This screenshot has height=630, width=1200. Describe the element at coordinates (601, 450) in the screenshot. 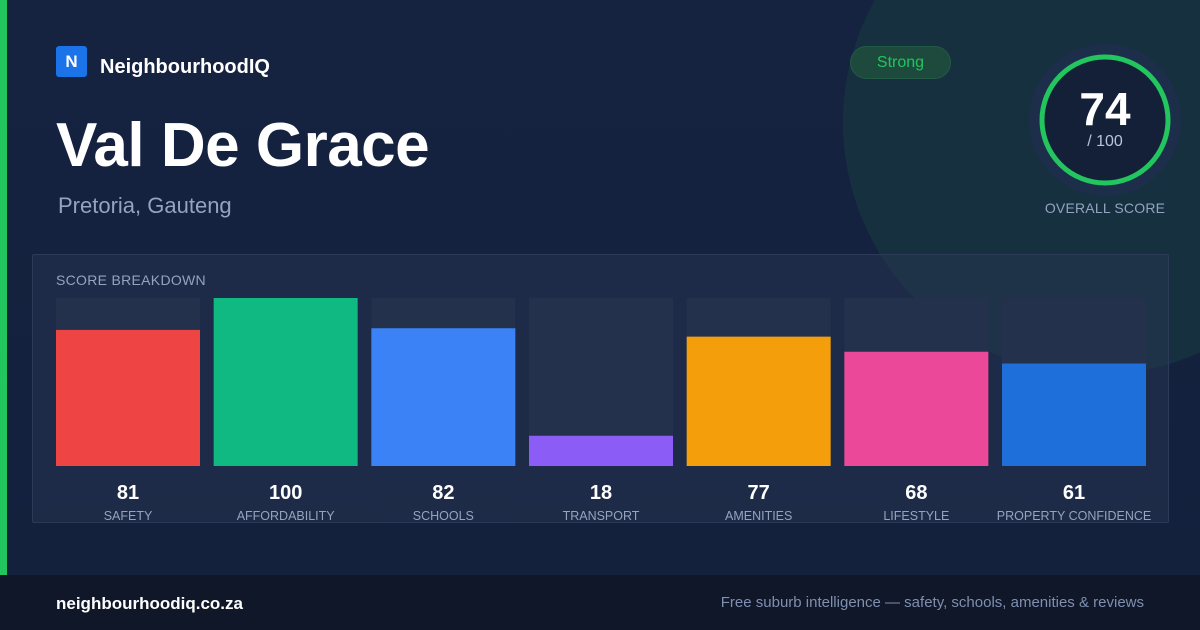

I see `bar-transport` at that location.